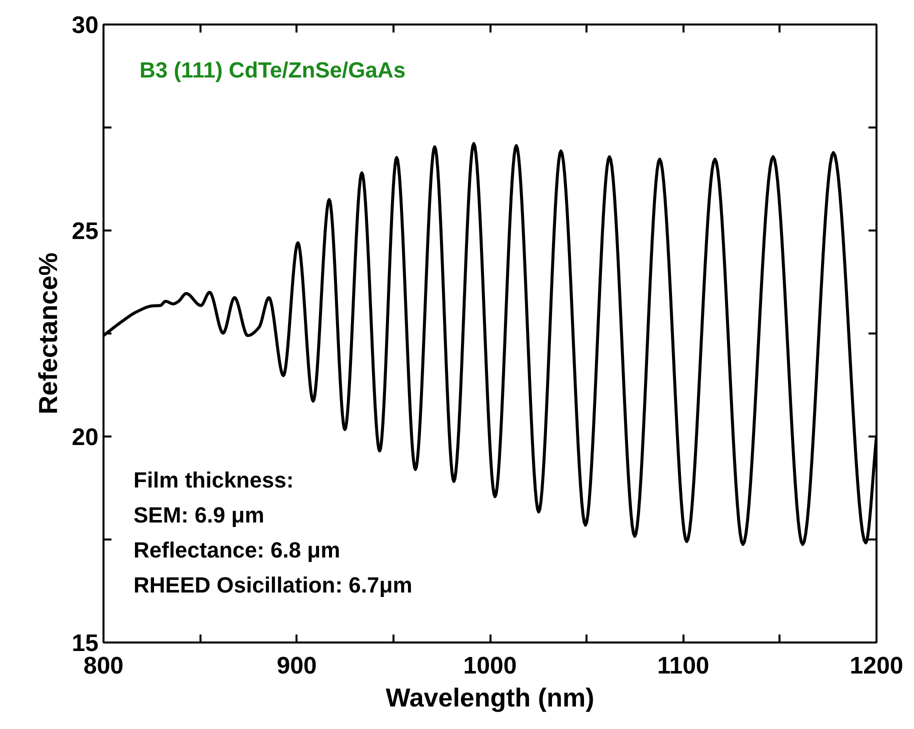  Describe the element at coordinates (85, 437) in the screenshot. I see `y-tick-label: 20` at that location.